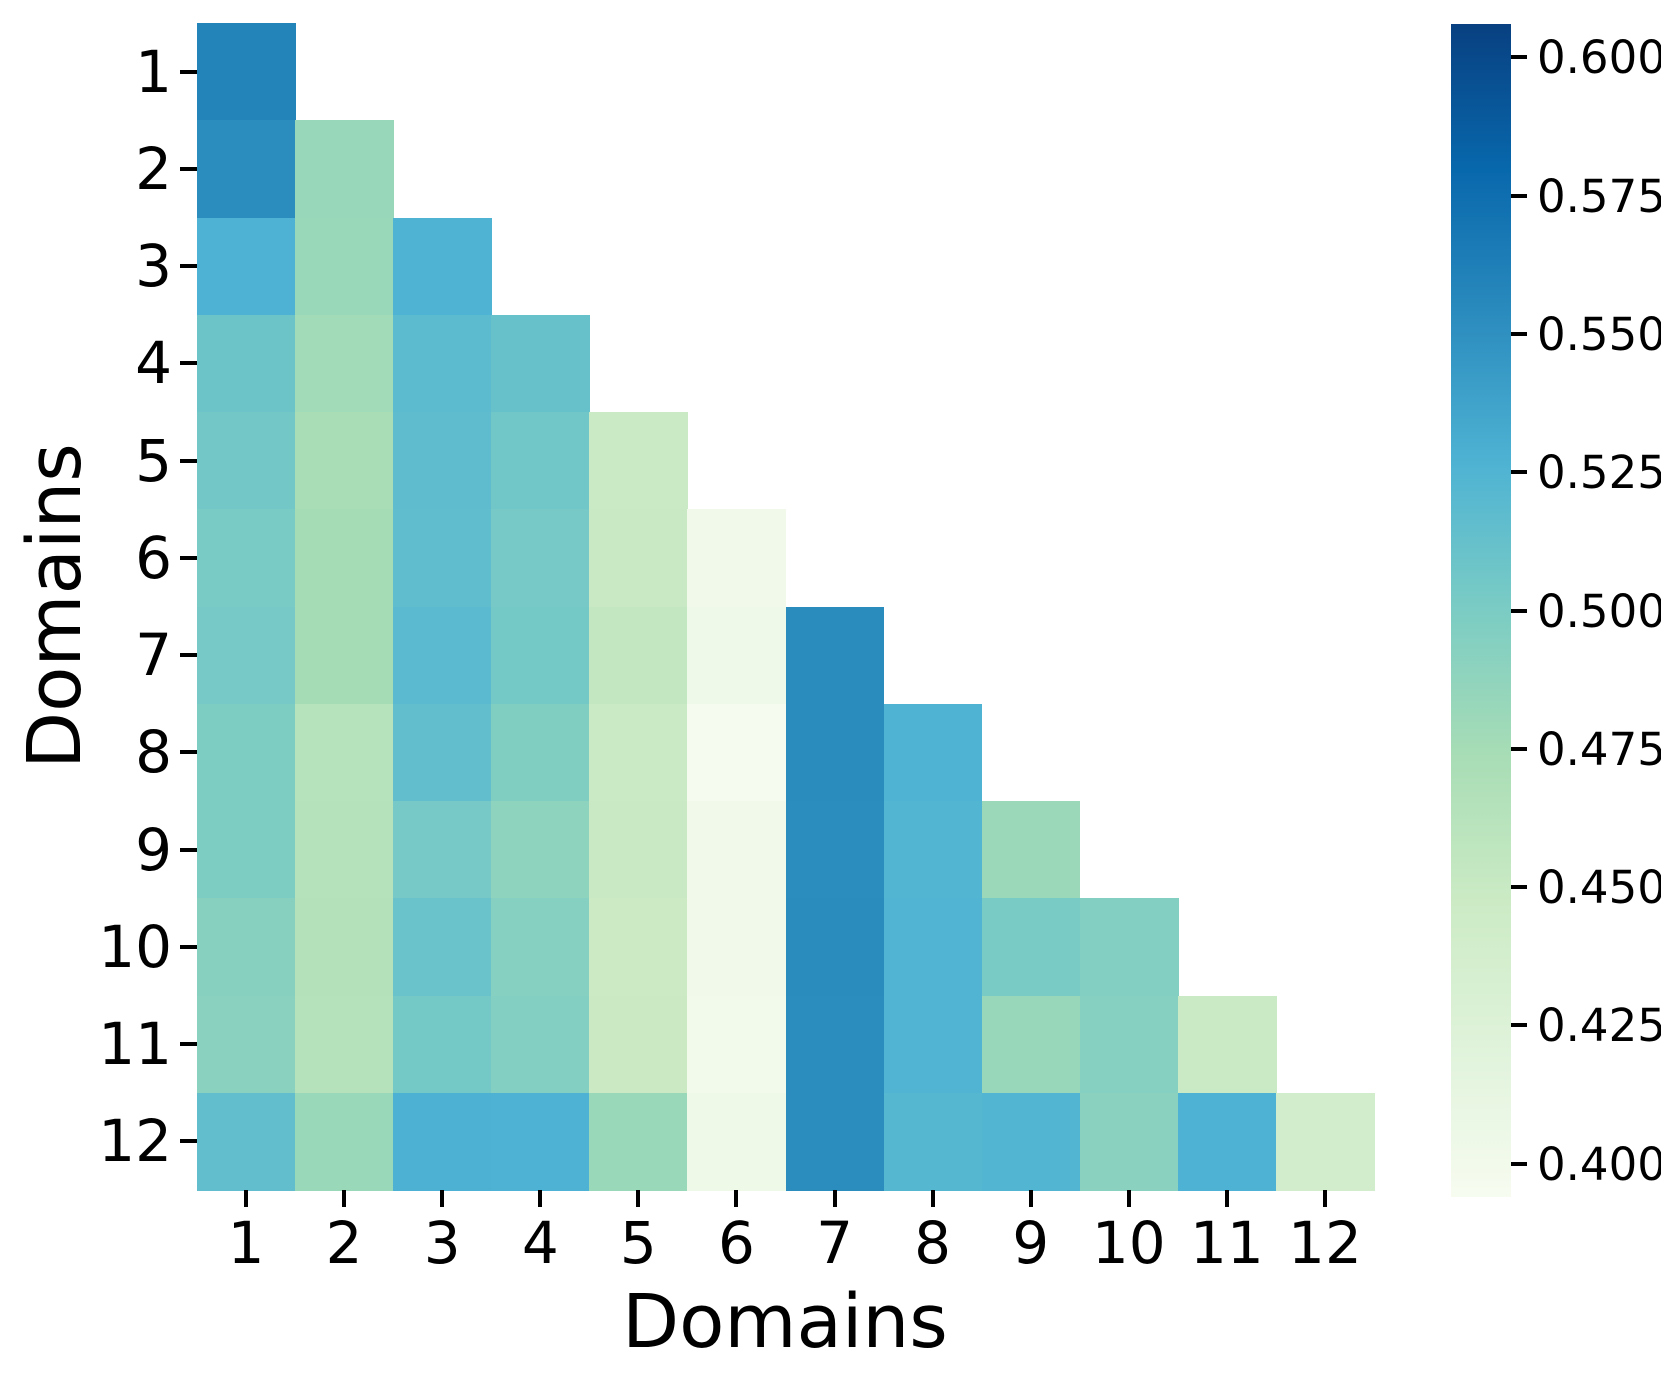 The height and width of the screenshot is (1382, 1661). What do you see at coordinates (1128, 1243) in the screenshot?
I see `x-tick-label: 10` at bounding box center [1128, 1243].